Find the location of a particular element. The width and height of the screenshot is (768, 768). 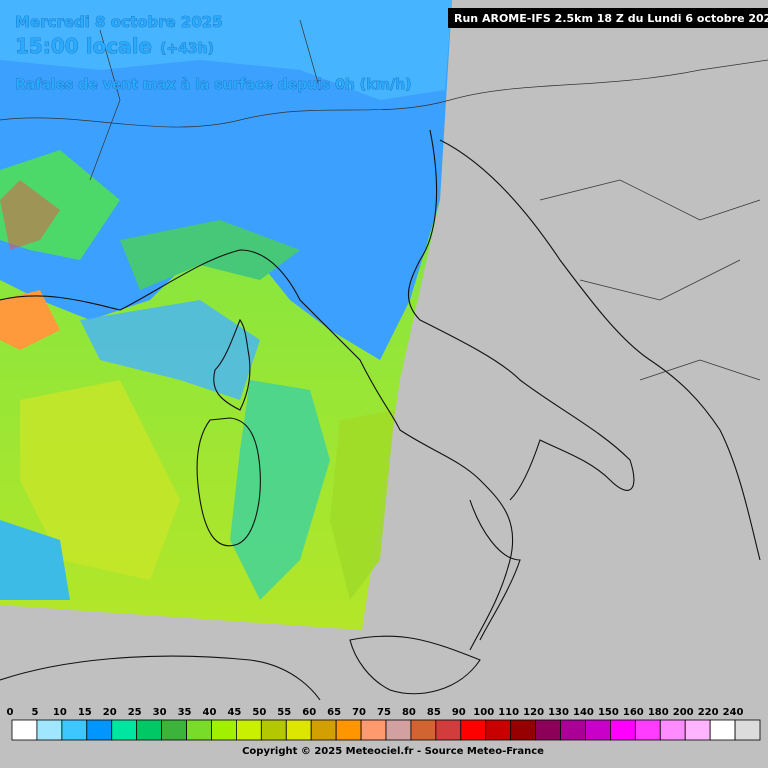

legend-label: 25 is located at coordinates (135, 712).